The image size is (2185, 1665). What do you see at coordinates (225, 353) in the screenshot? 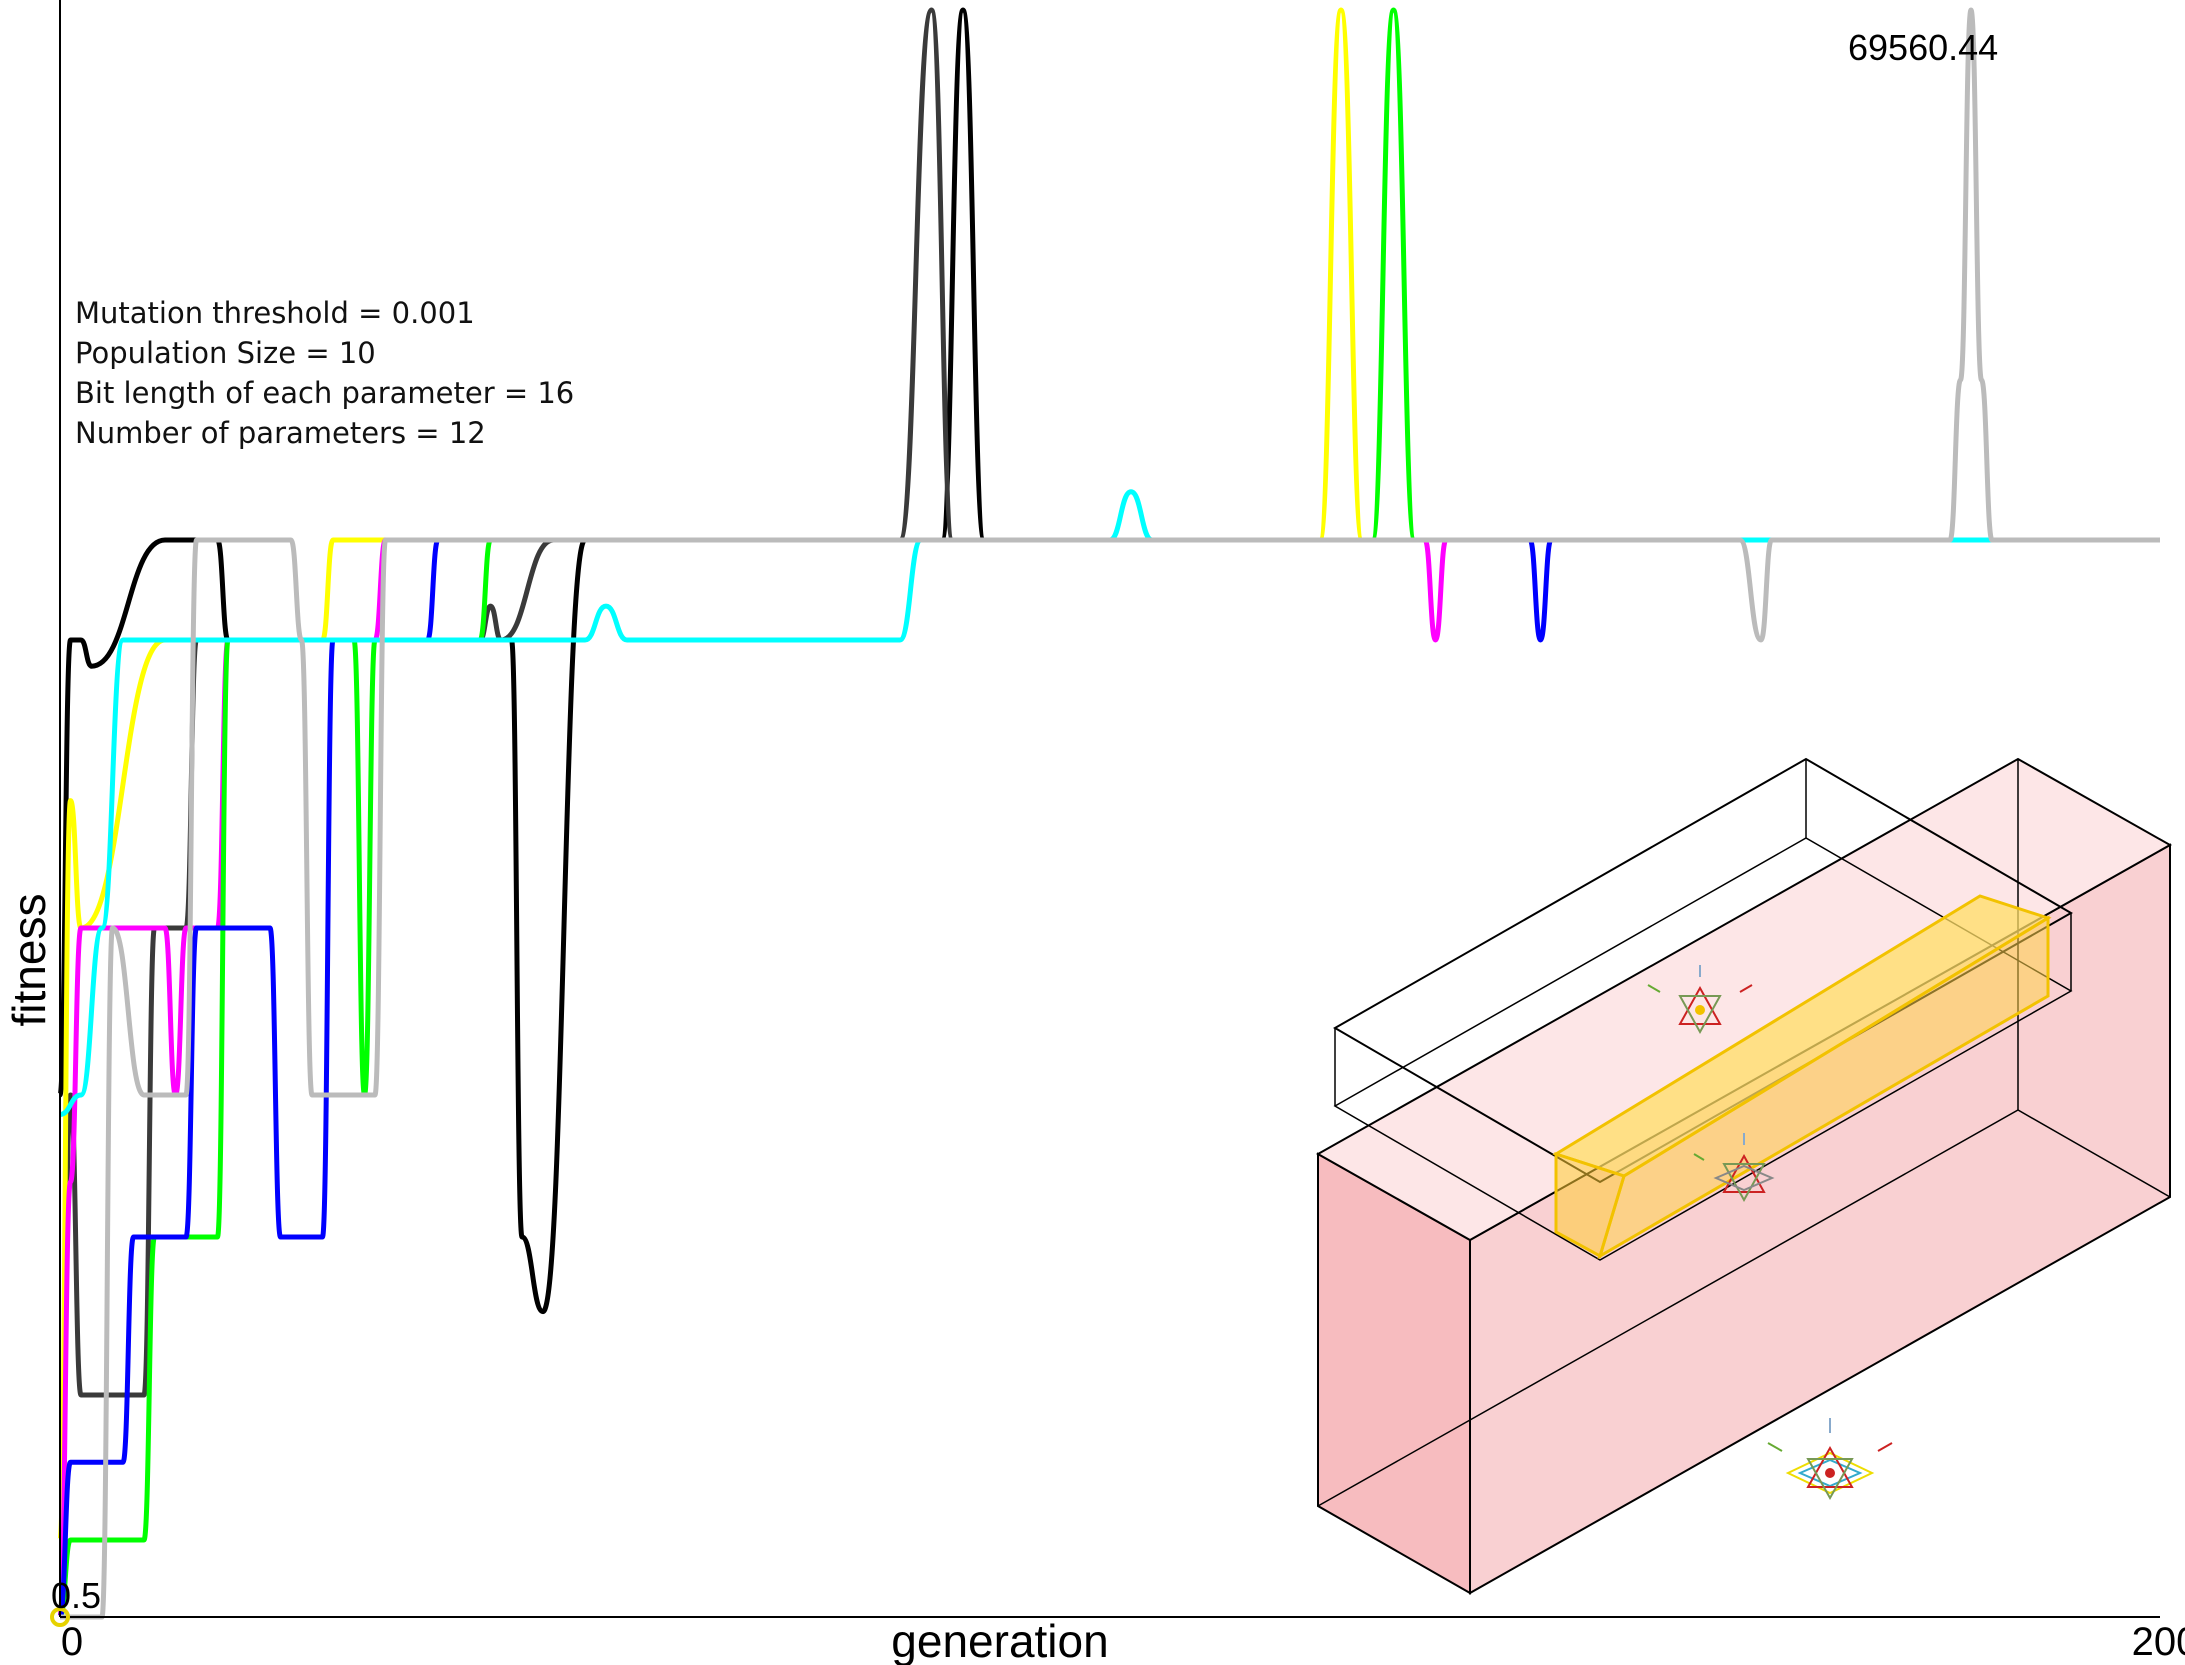
I see `note-population-size: Population Size = 10` at bounding box center [225, 353].